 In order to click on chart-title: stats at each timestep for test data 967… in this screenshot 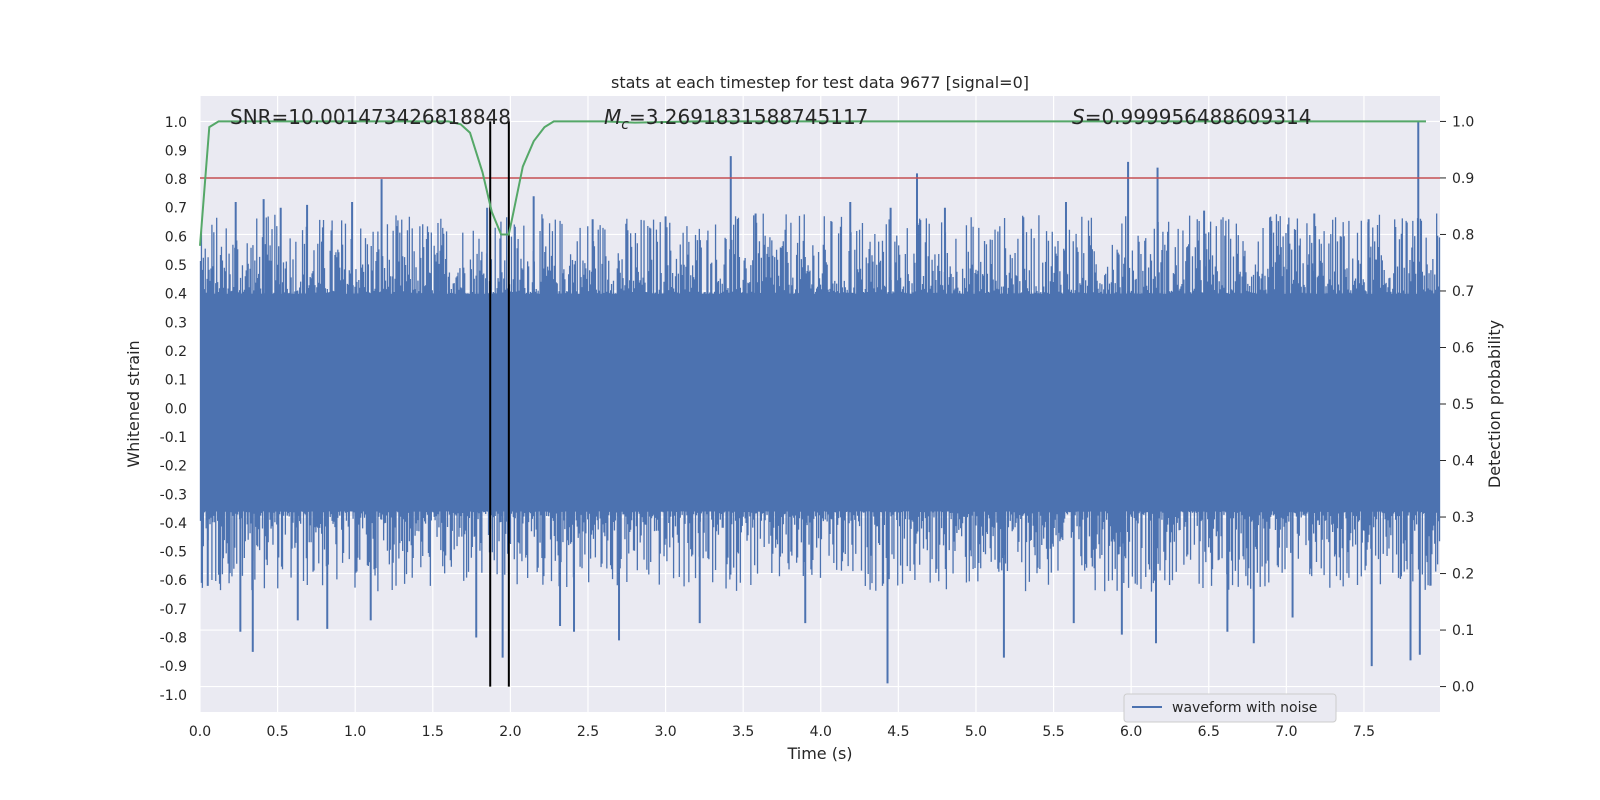, I will do `click(820, 82)`.